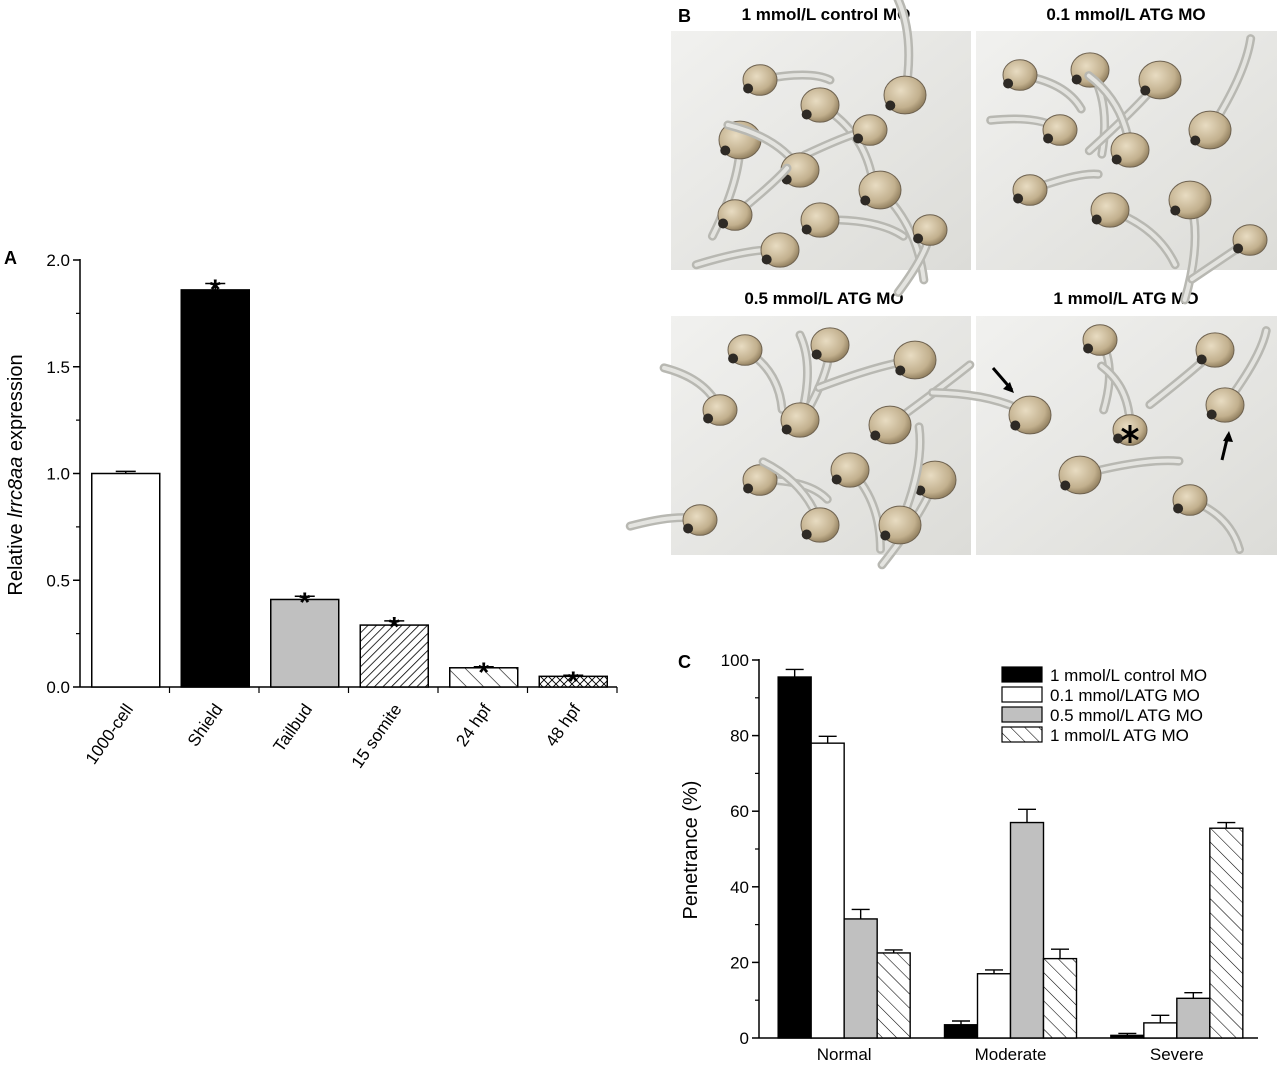 This screenshot has height=1068, width=1280. What do you see at coordinates (684, 662) in the screenshot?
I see `panel-letter-c: C` at bounding box center [684, 662].